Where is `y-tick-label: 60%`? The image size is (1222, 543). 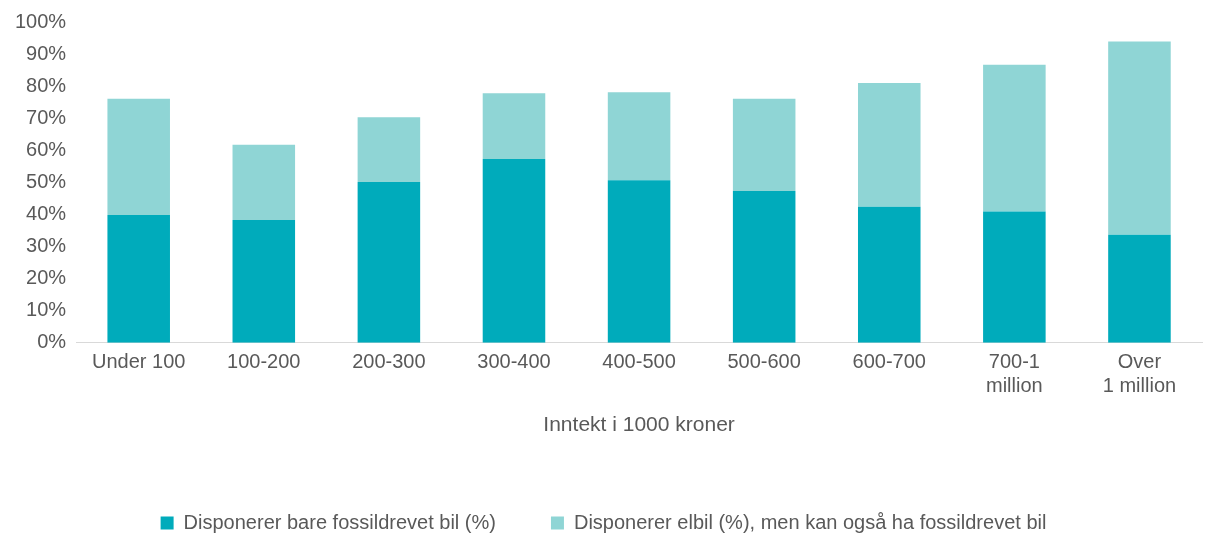
y-tick-label: 60% is located at coordinates (46, 148).